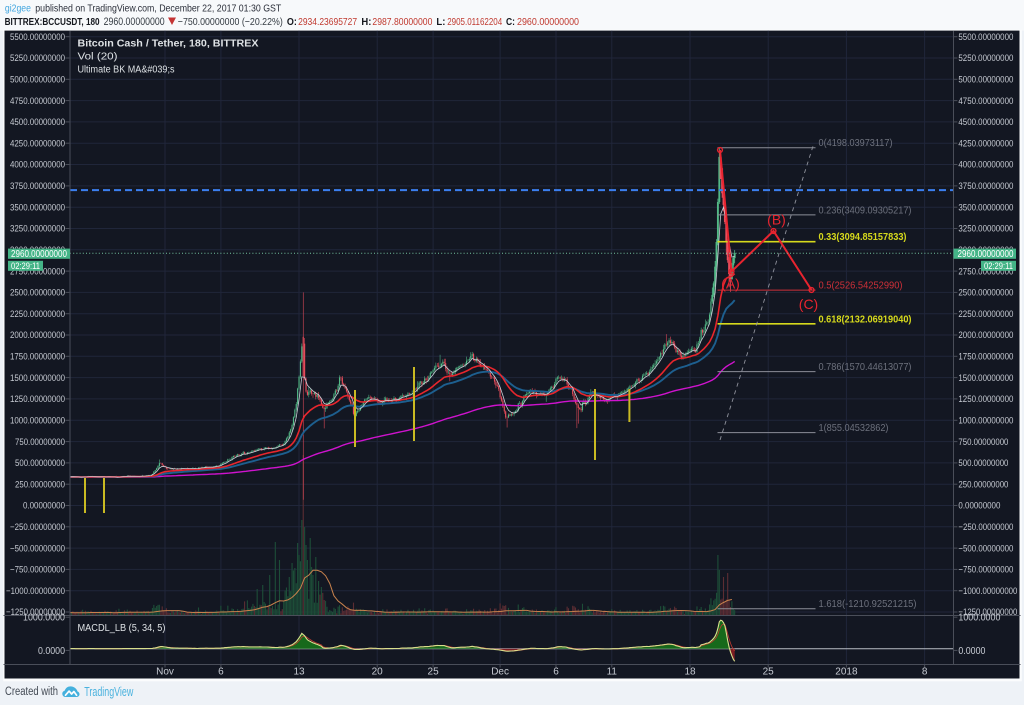  I want to click on svg-text: (C), so click(808, 304).